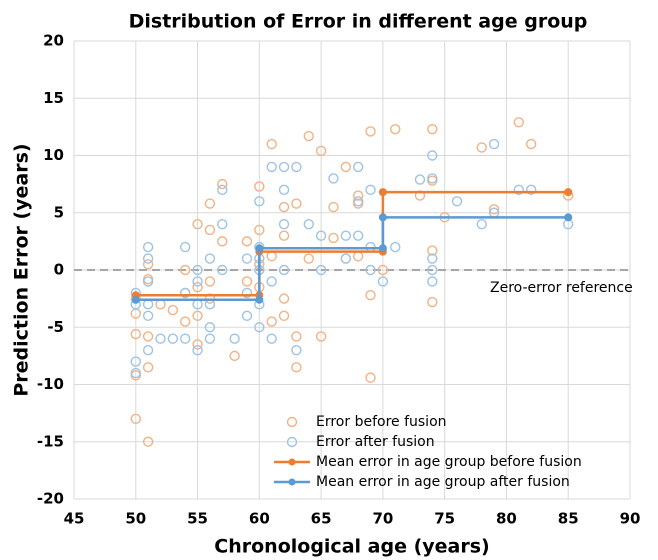 The height and width of the screenshot is (560, 658). Describe the element at coordinates (50, 384) in the screenshot. I see `y-tick-label: -10` at that location.